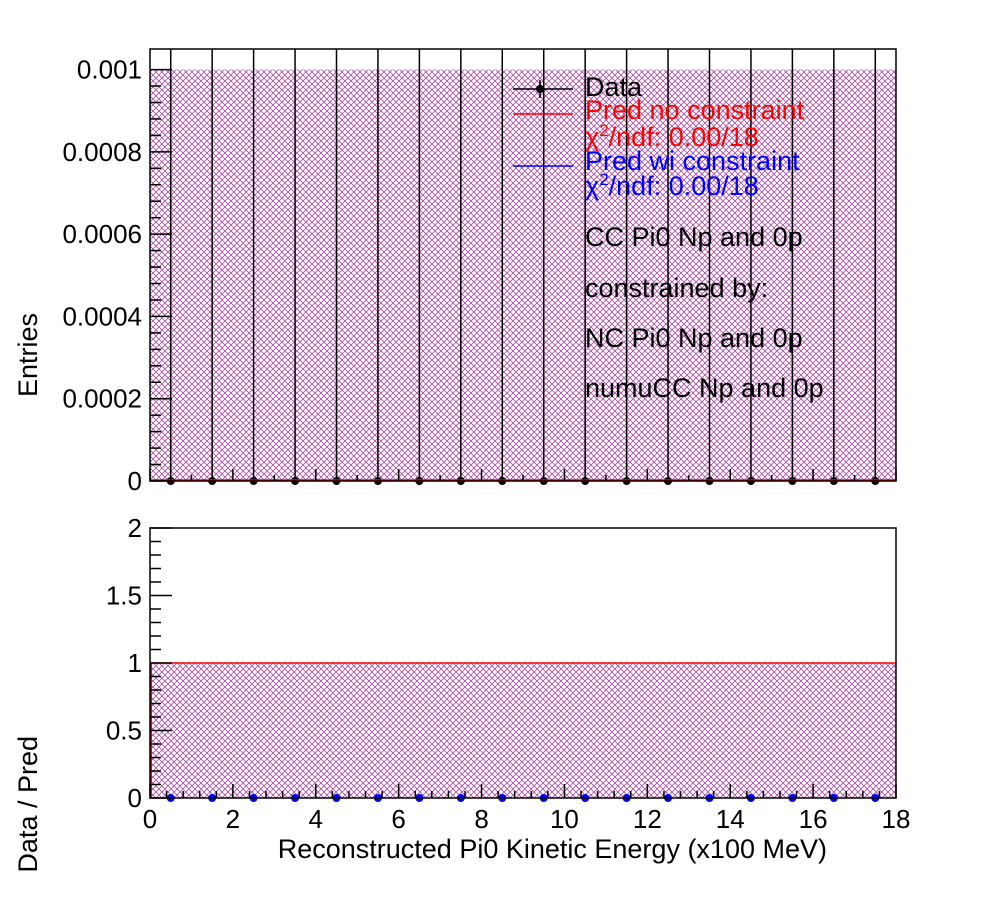 This screenshot has width=996, height=922. Describe the element at coordinates (150, 819) in the screenshot. I see `bottom-x-tick-label: 0` at that location.